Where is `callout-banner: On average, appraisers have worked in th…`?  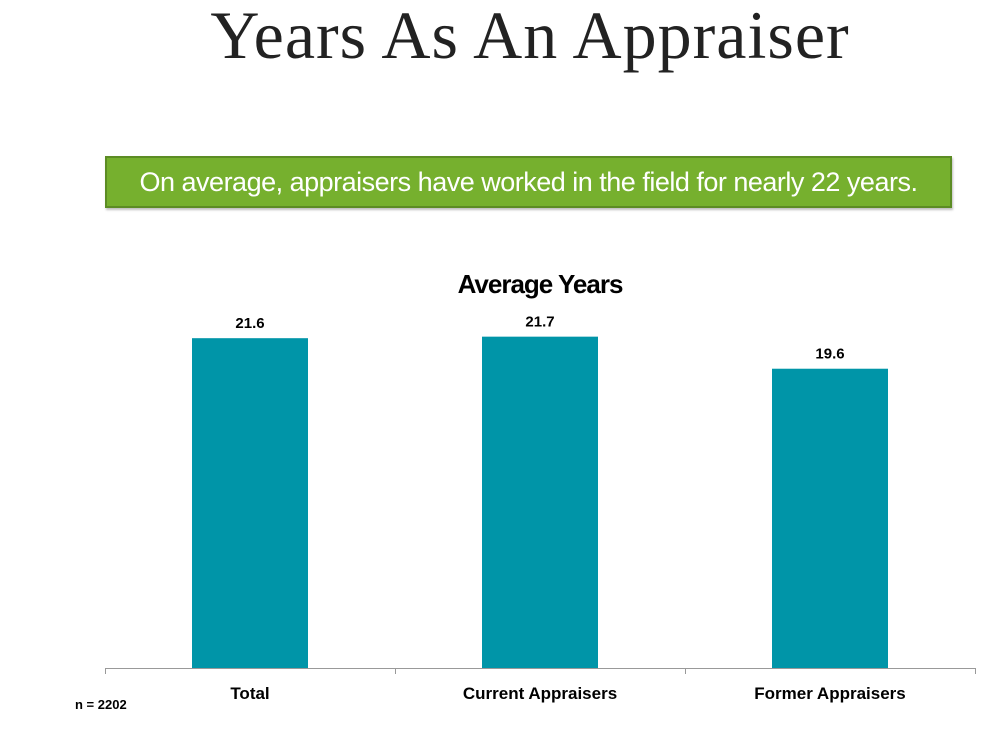 callout-banner: On average, appraisers have worked in th… is located at coordinates (528, 182).